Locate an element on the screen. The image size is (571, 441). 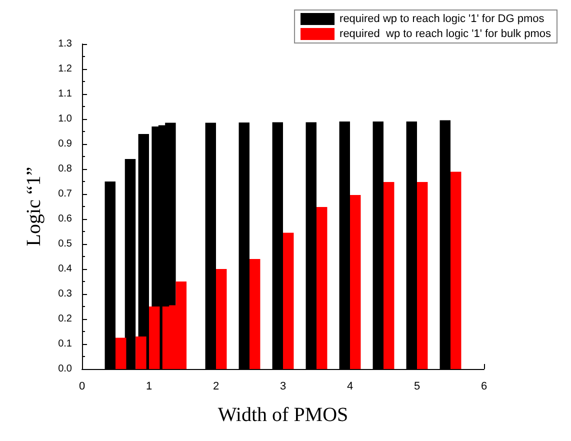
y-tick-label: 0.3 is located at coordinates (65, 294).